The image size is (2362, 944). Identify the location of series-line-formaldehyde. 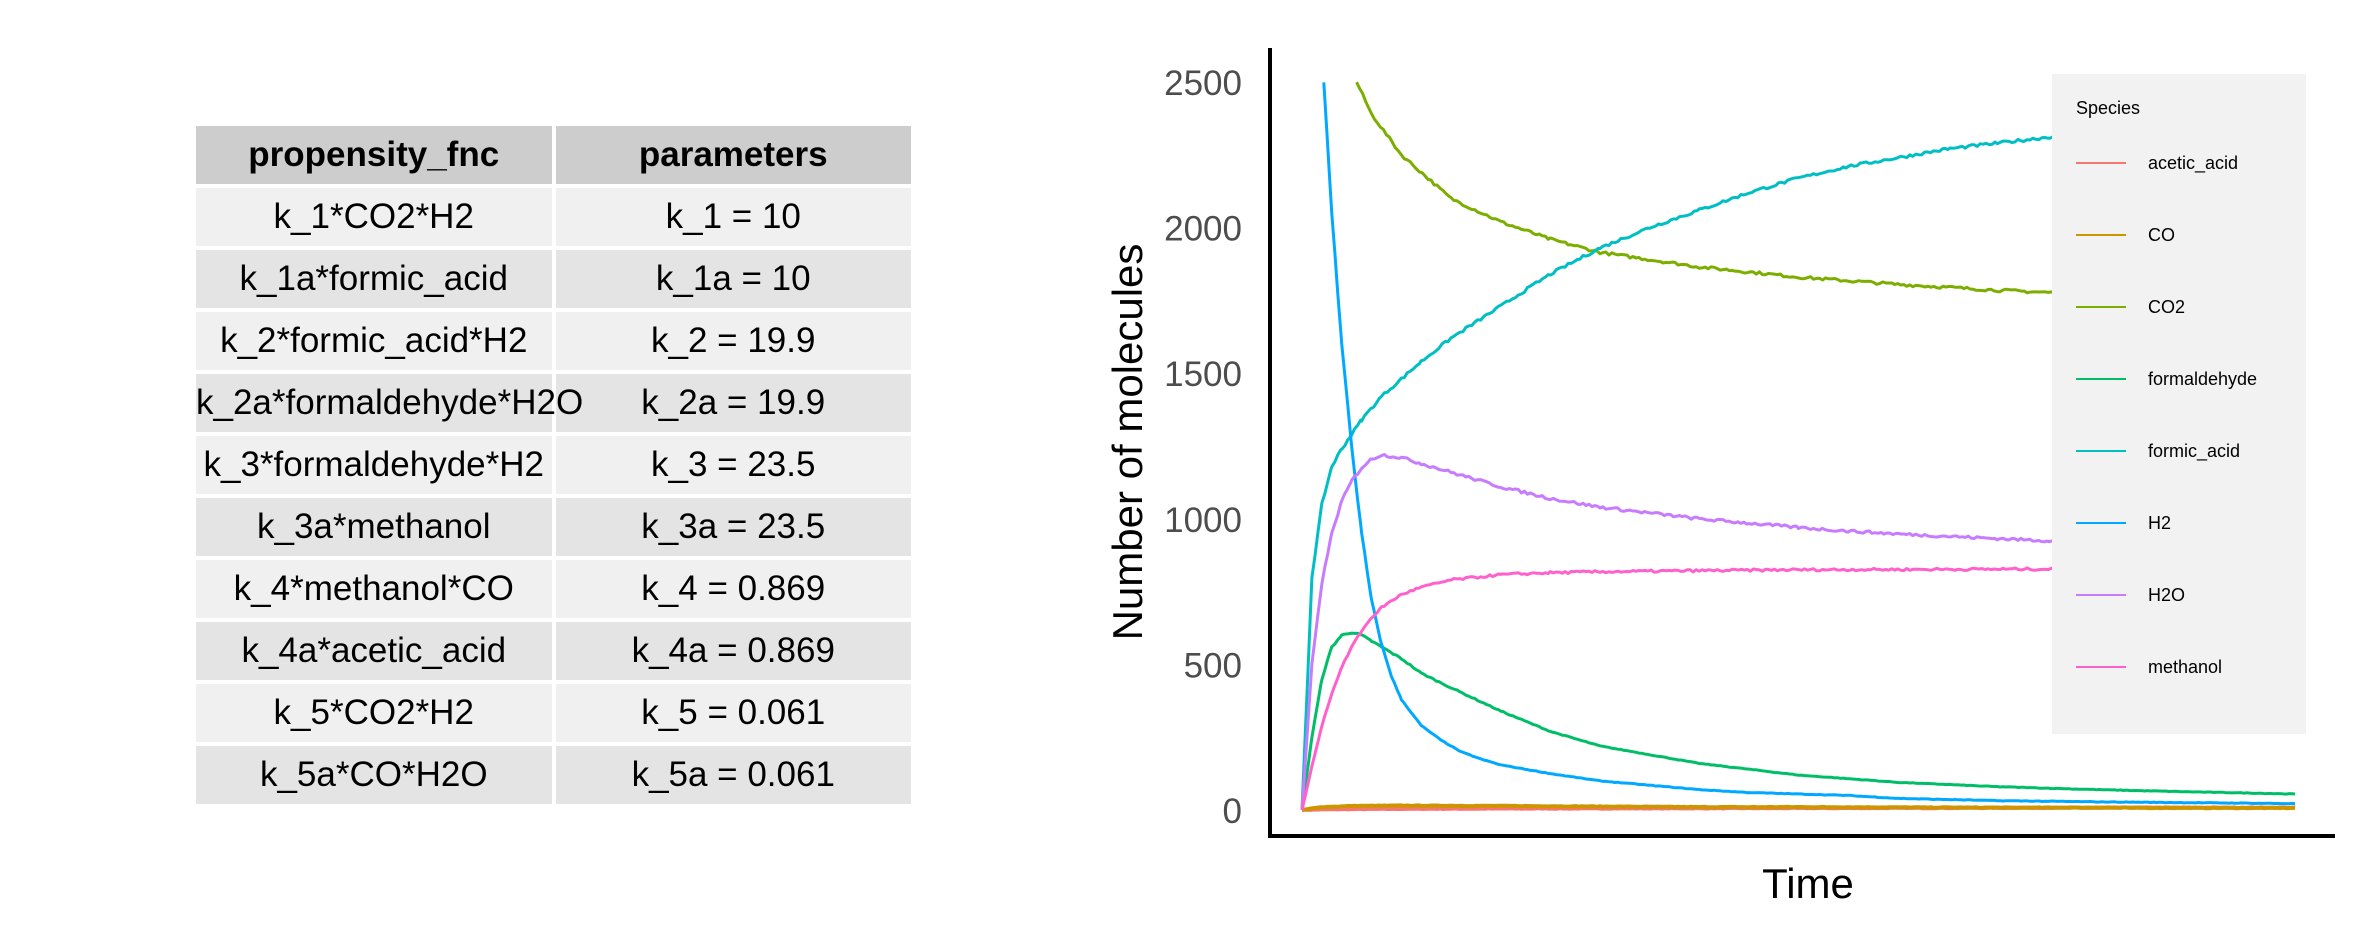
(1798, 721).